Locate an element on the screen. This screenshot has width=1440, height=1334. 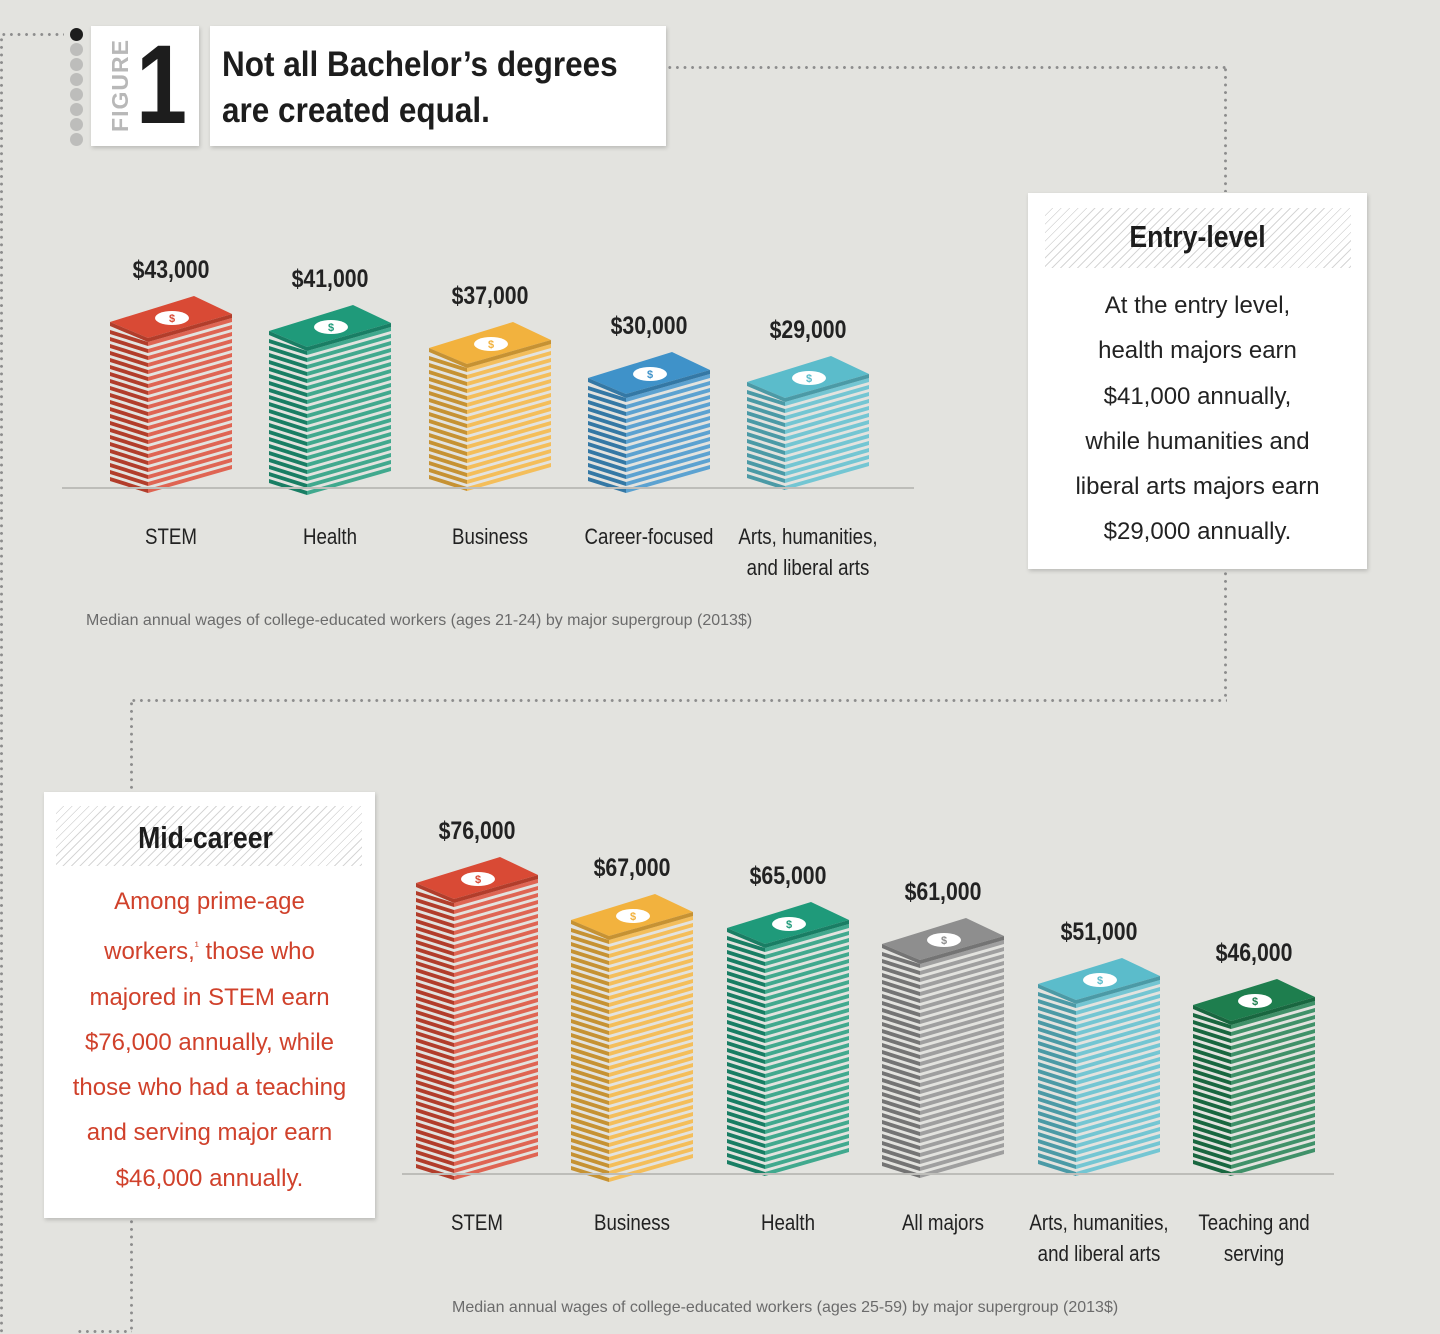
value-label: $67,000 is located at coordinates (632, 867).